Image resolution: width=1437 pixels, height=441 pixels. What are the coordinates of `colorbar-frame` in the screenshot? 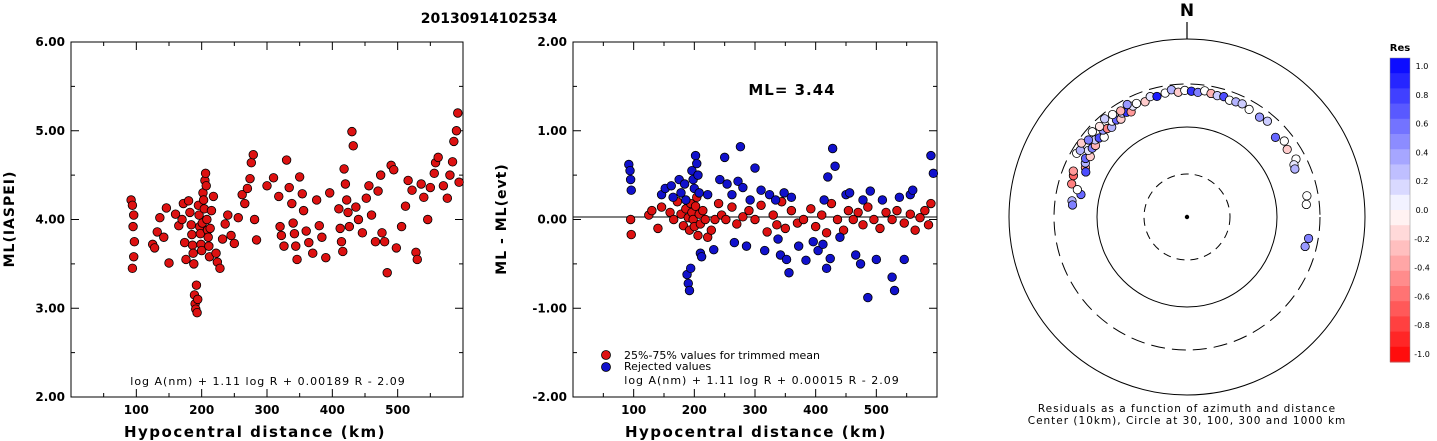 It's located at (1400, 210).